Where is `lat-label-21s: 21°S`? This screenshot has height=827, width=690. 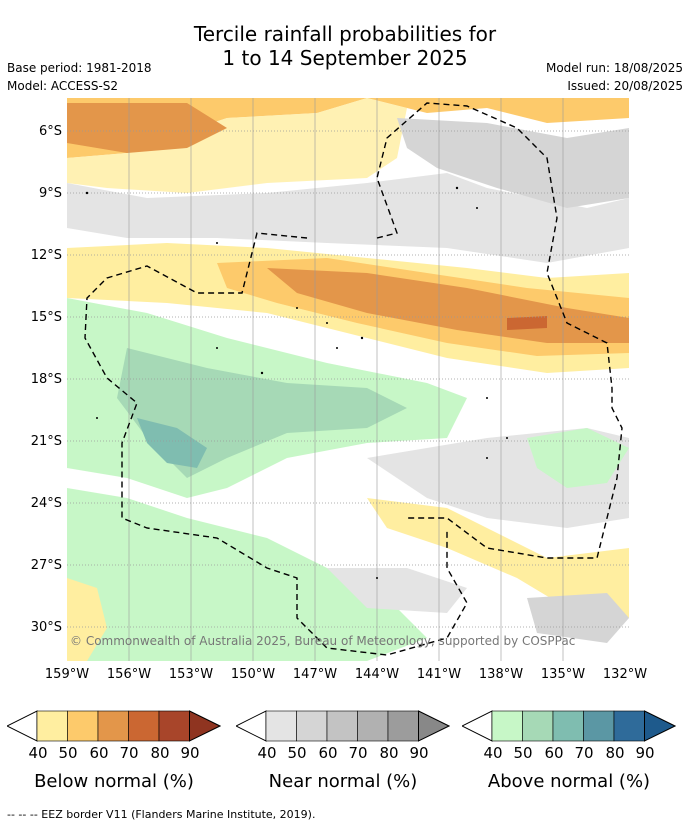
lat-label-21s: 21°S is located at coordinates (46, 441).